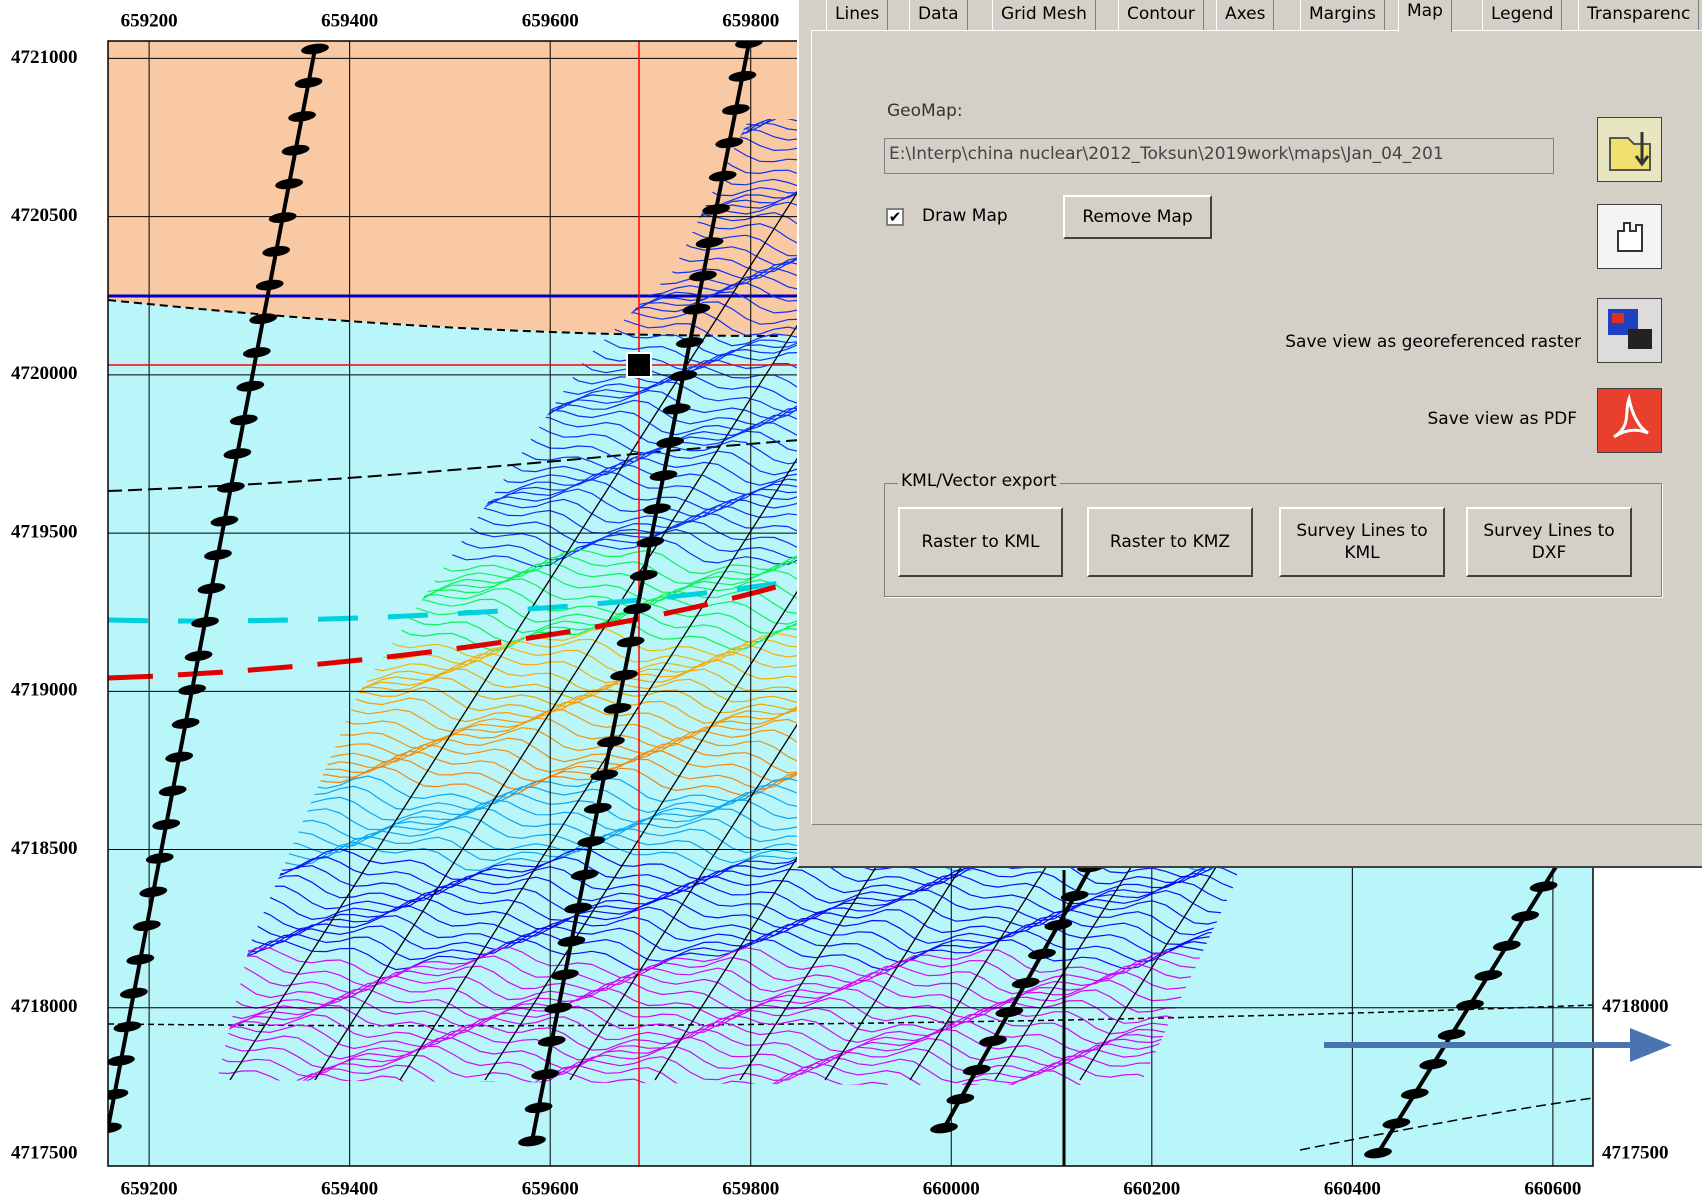 The image size is (1702, 1203). What do you see at coordinates (44, 531) in the screenshot?
I see `y-tick-label: 4719500` at bounding box center [44, 531].